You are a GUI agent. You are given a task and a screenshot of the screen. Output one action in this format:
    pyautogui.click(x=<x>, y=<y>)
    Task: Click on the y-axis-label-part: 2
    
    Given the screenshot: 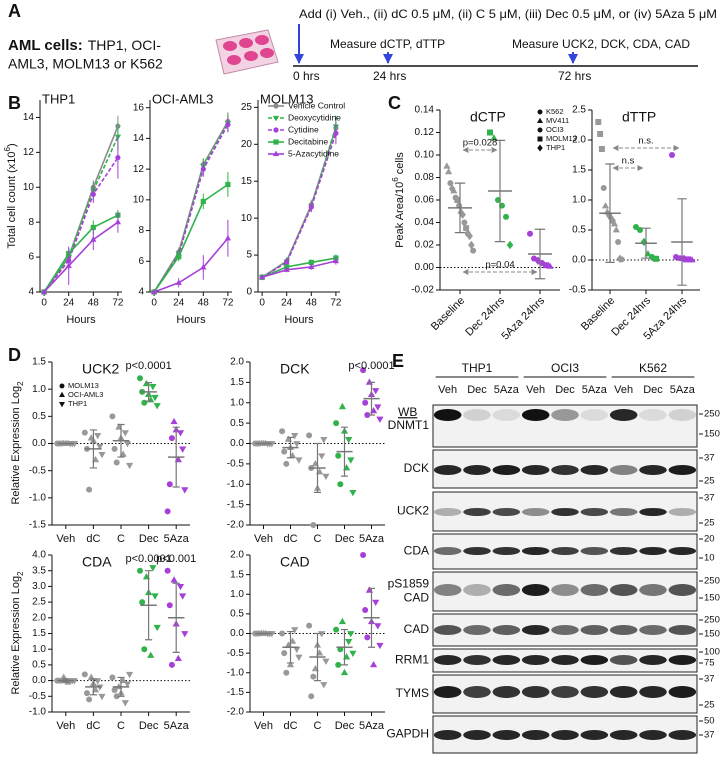 What is the action you would take?
    pyautogui.click(x=20, y=383)
    